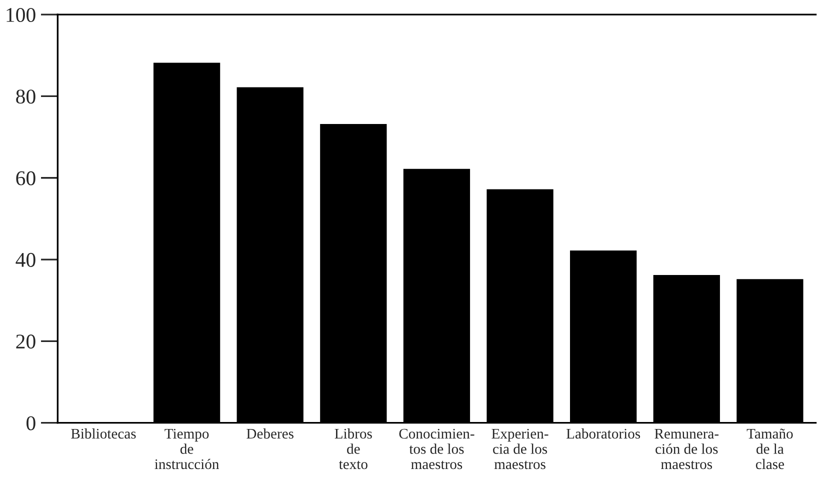 The image size is (824, 486). What do you see at coordinates (31, 423) in the screenshot?
I see `y-tick-label: 0` at bounding box center [31, 423].